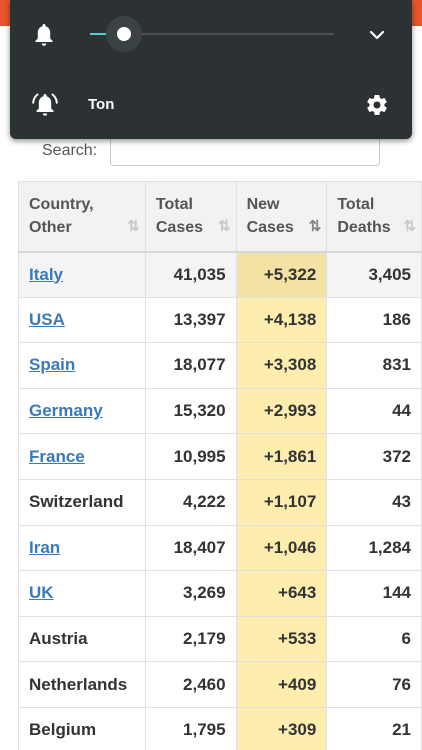 The image size is (422, 750). I want to click on search-label: Search:, so click(70, 150).